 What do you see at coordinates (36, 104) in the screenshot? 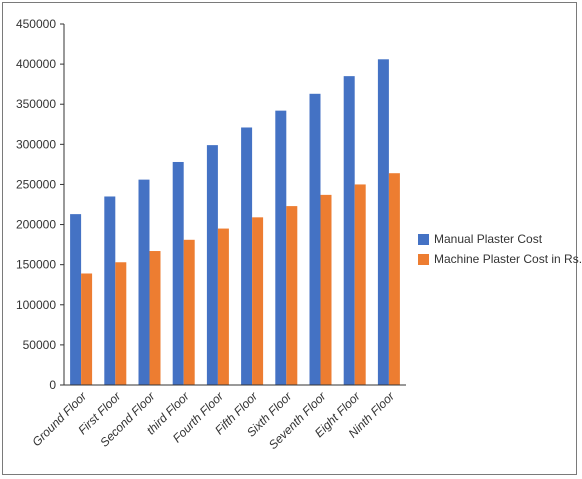
I see `y-tick-label: 350000` at bounding box center [36, 104].